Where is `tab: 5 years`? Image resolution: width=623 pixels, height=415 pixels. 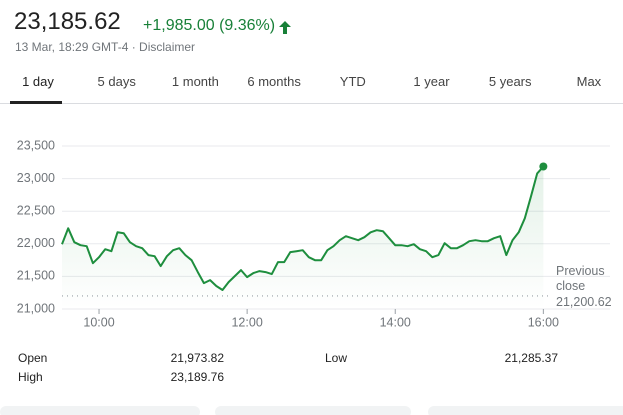 tab: 5 years is located at coordinates (510, 81).